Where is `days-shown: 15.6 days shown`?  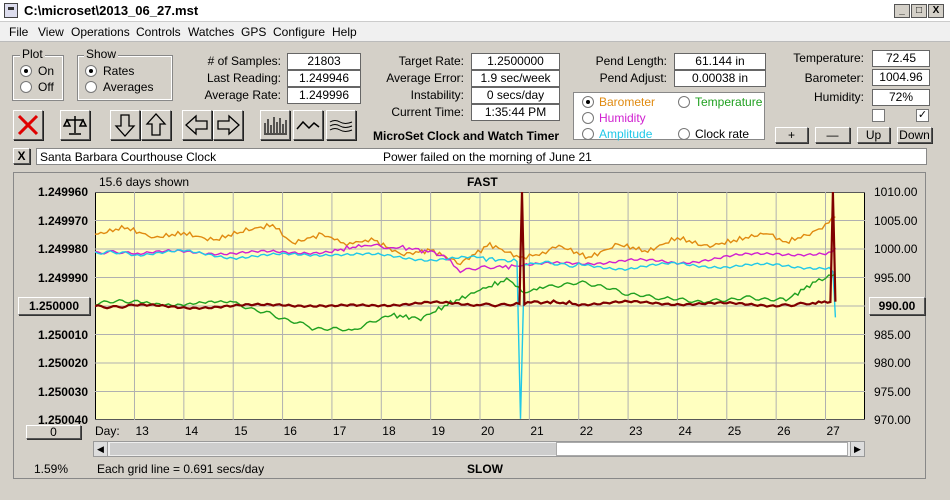
days-shown: 15.6 days shown is located at coordinates (144, 182).